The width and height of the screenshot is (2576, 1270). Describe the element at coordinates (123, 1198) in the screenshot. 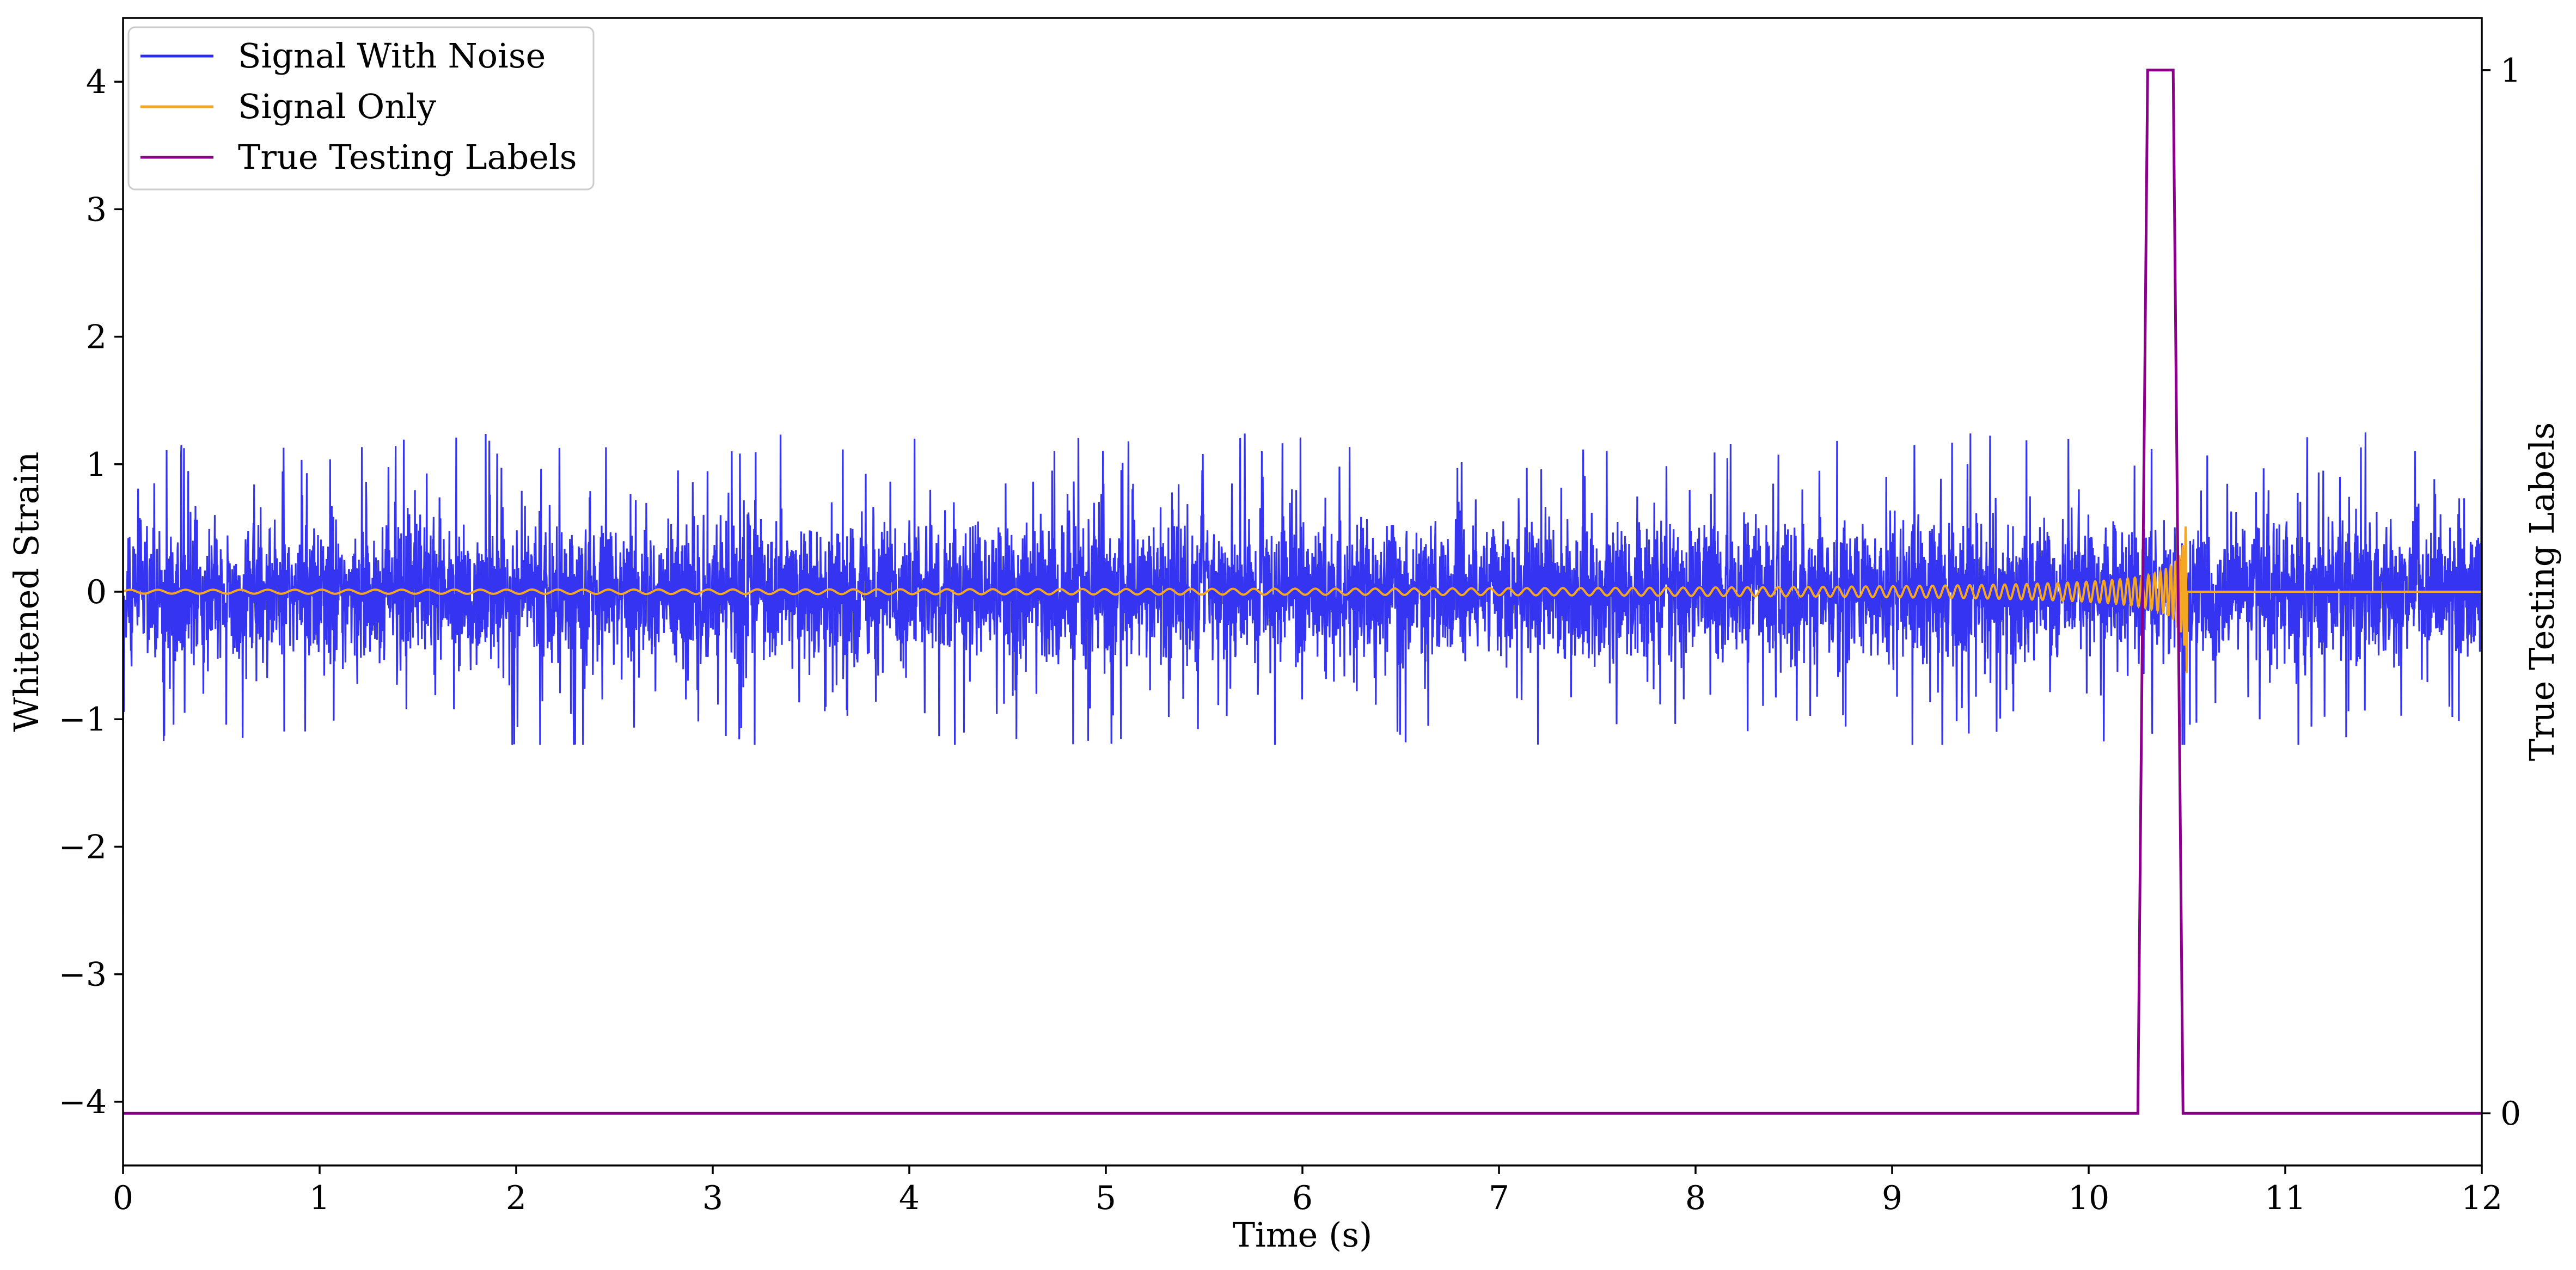

I see `x-tick-label: 0` at that location.